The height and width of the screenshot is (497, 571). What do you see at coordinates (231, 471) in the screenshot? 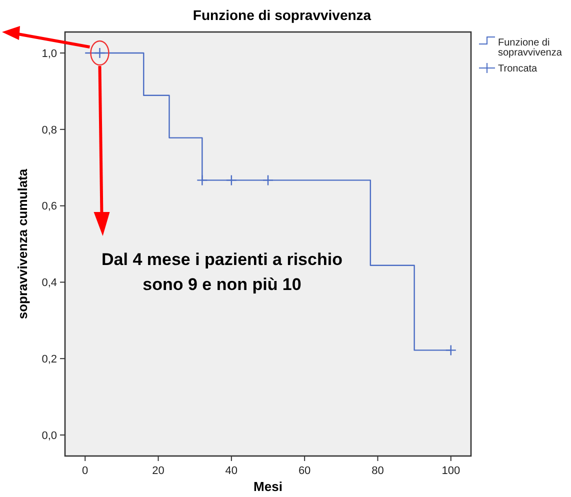
I see `x-tick-label: 40` at bounding box center [231, 471].